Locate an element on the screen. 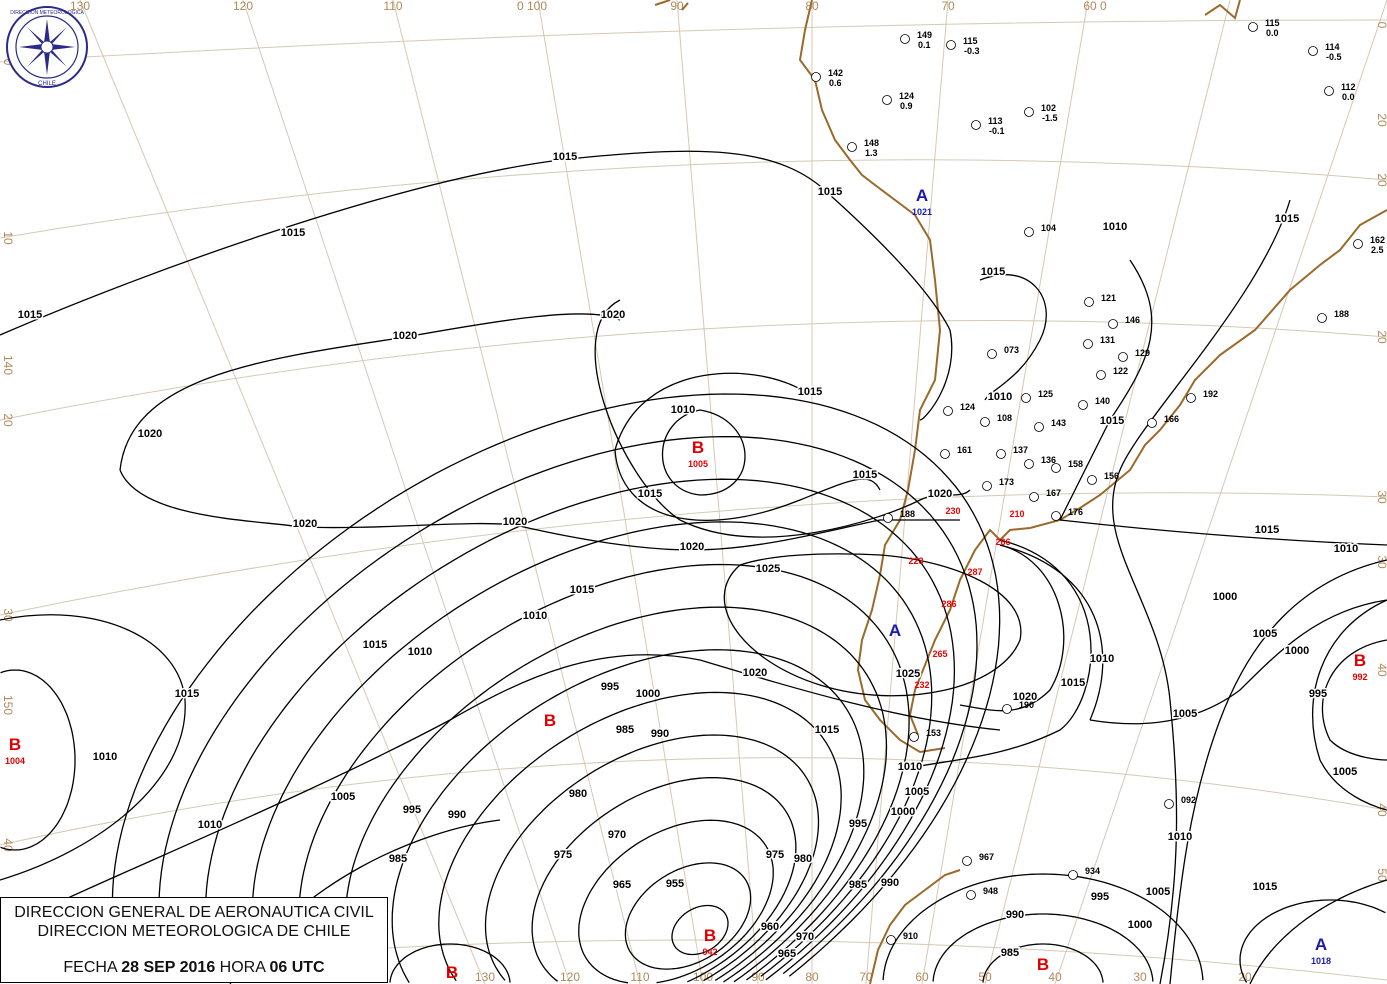 This screenshot has width=1387, height=984. grid-top-label: 120 is located at coordinates (243, 6).